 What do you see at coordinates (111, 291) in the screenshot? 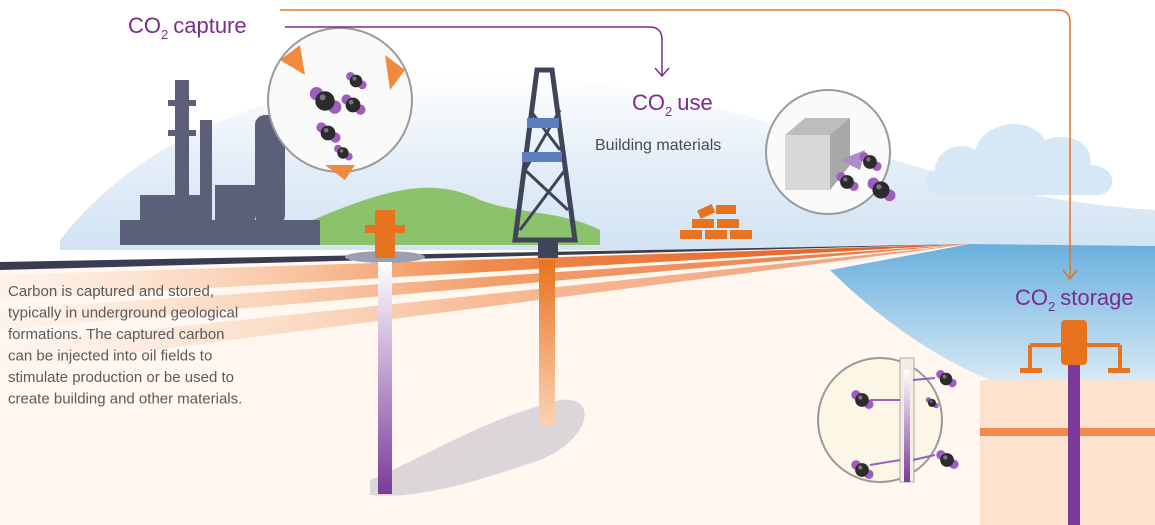
I see `description-line: Carbon is captured and stored,` at bounding box center [111, 291].